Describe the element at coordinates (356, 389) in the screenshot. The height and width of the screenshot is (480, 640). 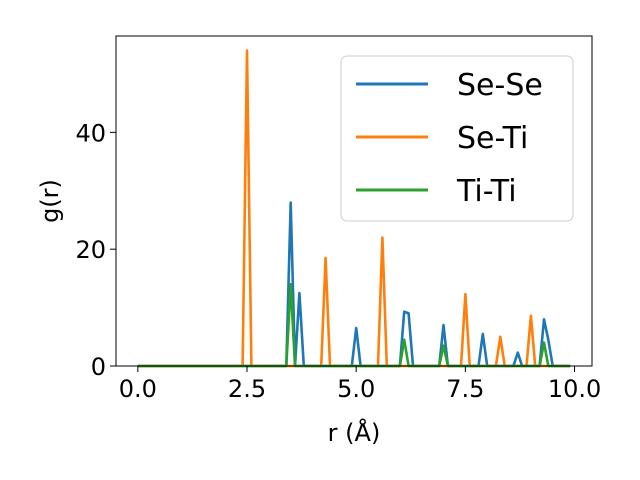
I see `x-tick-label: 5.0` at that location.